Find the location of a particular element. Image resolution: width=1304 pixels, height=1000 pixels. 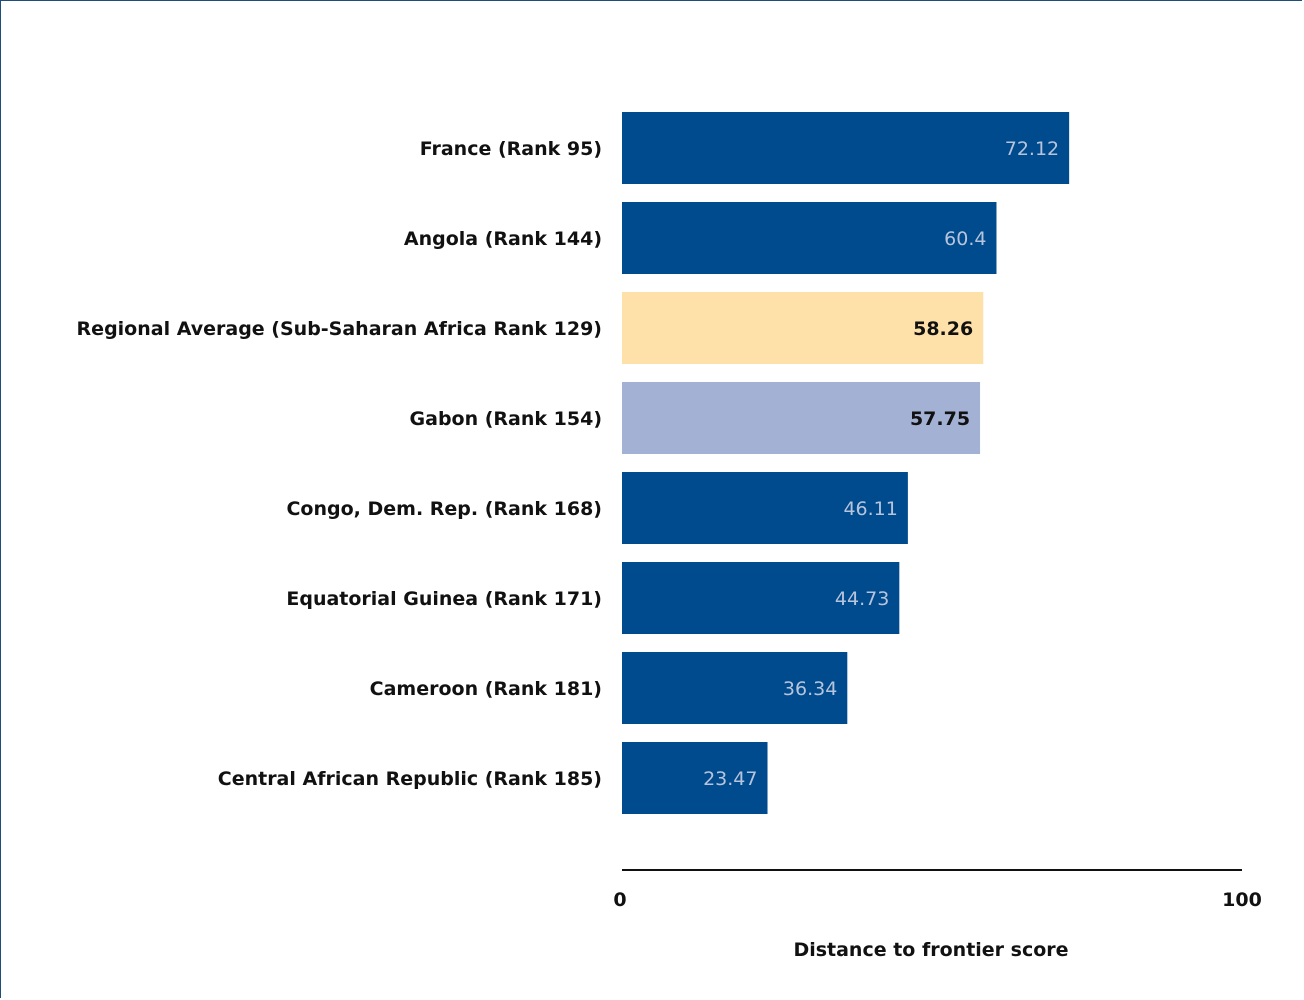

category-label: Congo, Dem. Rep. (Rank 168) is located at coordinates (444, 509).